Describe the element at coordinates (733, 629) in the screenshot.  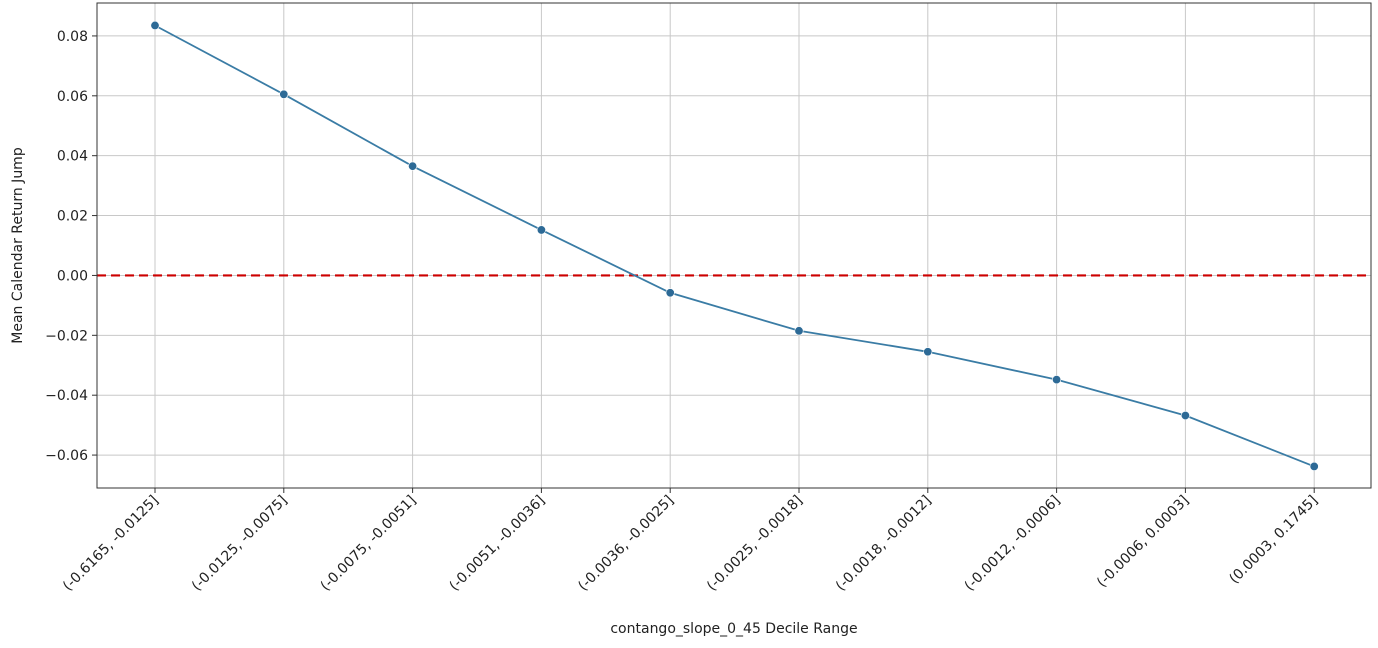
I see `x-axis-title: contango_slope_0_45 Decile Range` at that location.